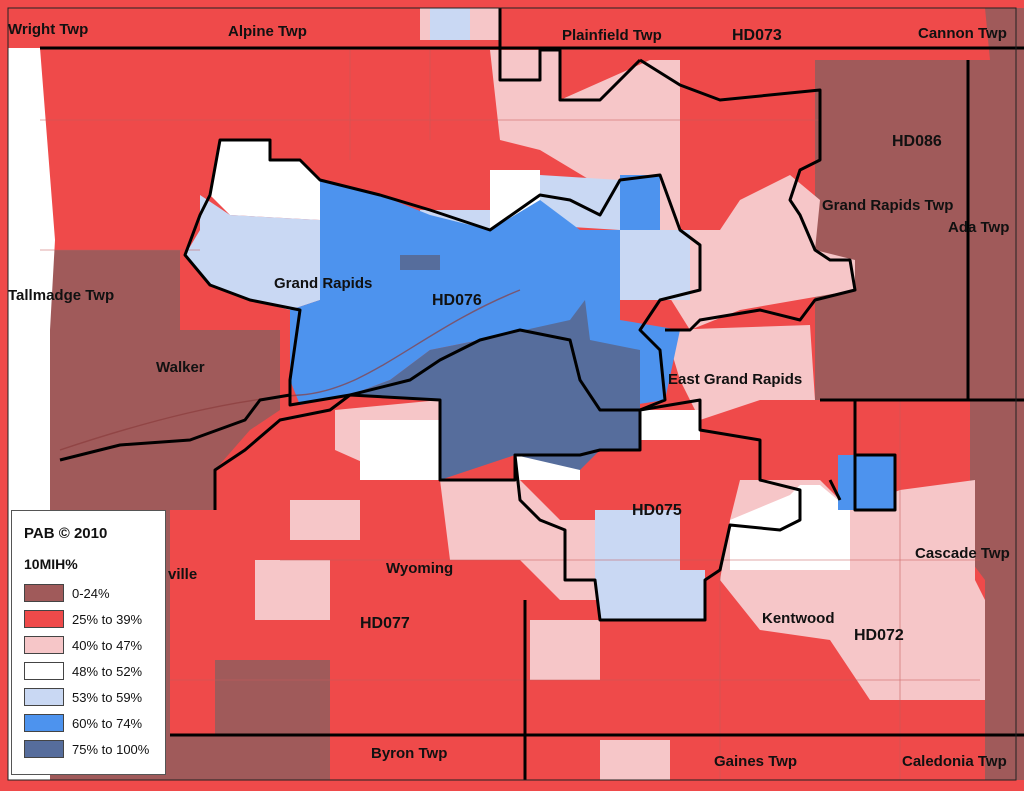  Describe the element at coordinates (267, 31) in the screenshot. I see `place-label: Alpine Twp` at that location.